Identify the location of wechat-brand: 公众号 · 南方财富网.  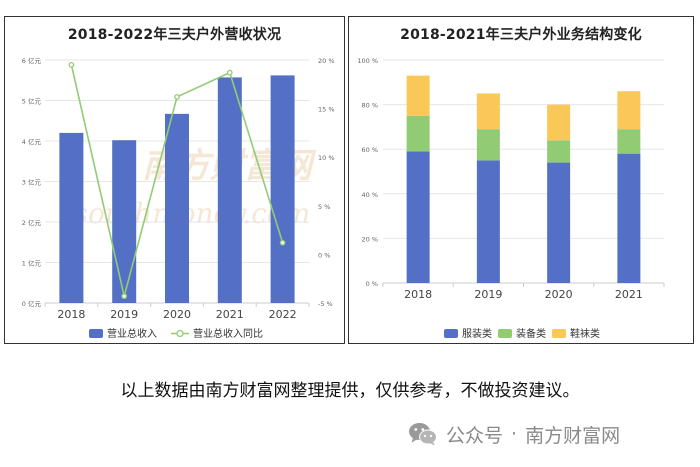
(514, 434).